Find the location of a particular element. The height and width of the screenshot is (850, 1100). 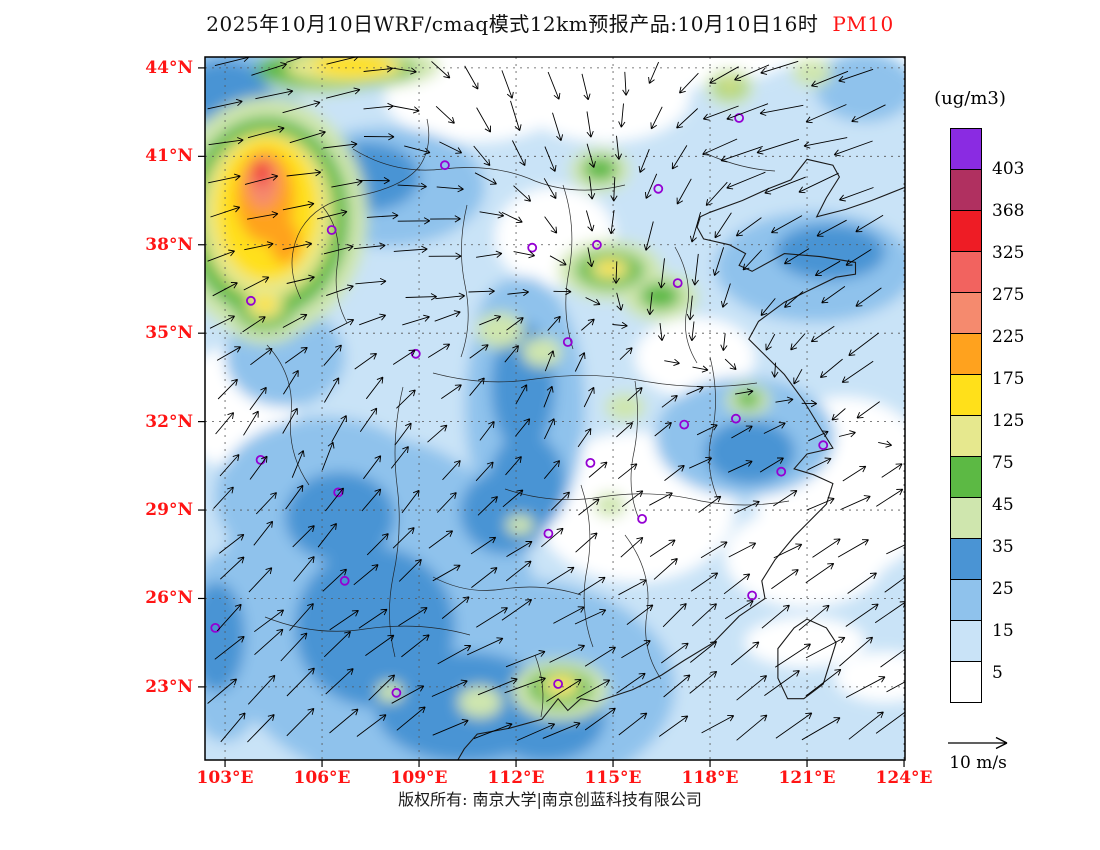

chart-title-species: PM10 is located at coordinates (863, 24).